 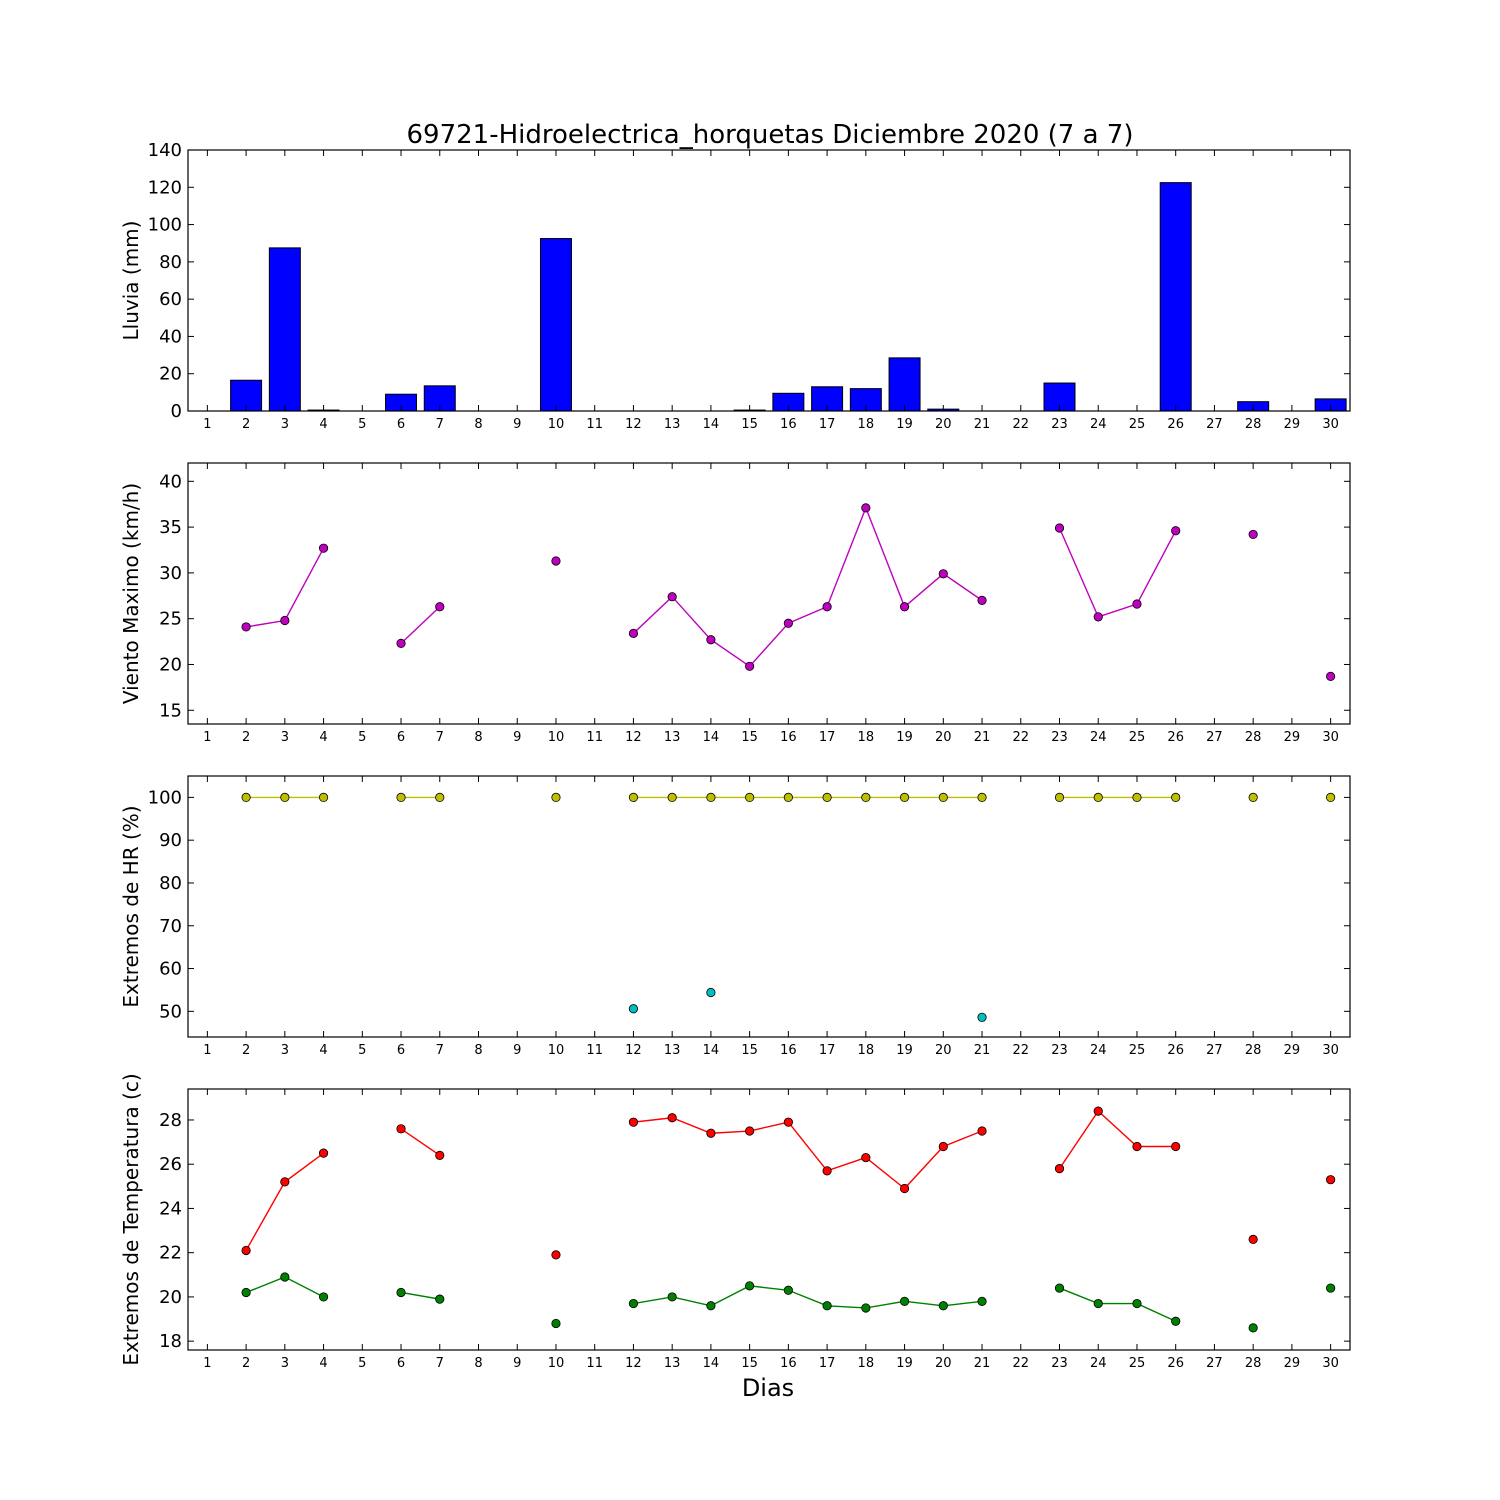 What do you see at coordinates (246, 424) in the screenshot?
I see `x-tick-label: 2` at bounding box center [246, 424].